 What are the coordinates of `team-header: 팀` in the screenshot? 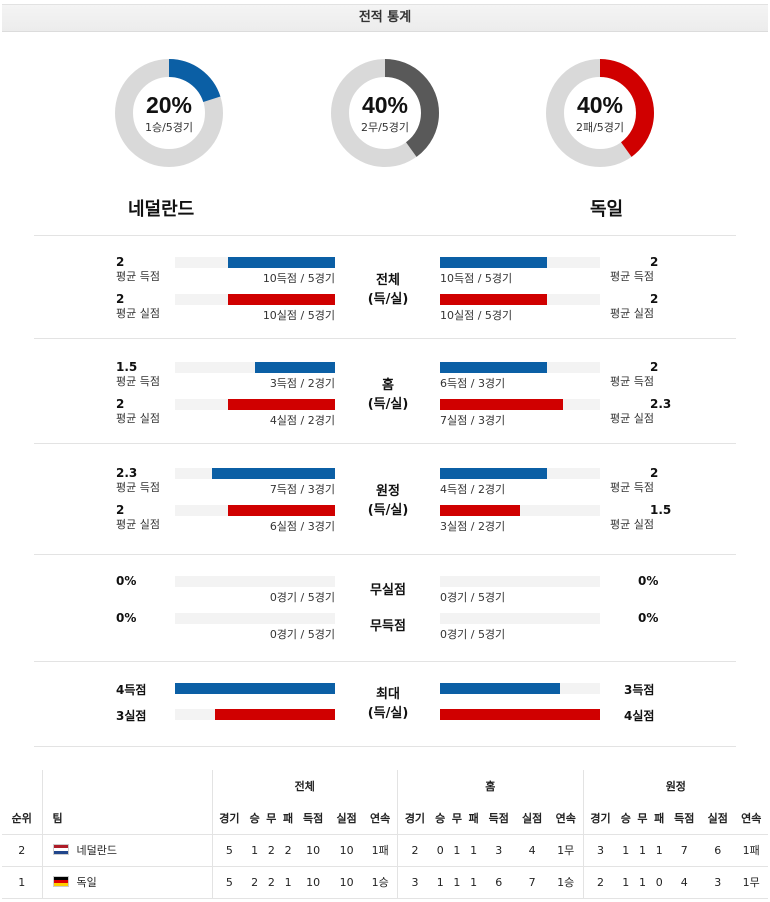 It's located at (126, 818).